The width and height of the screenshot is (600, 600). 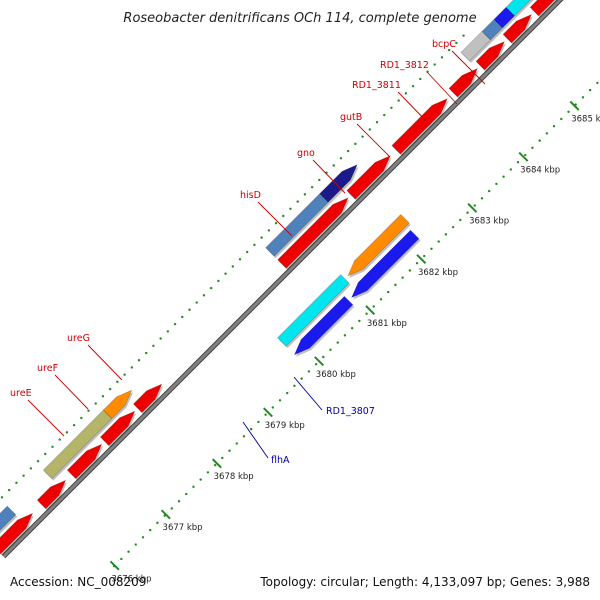 What do you see at coordinates (350, 411) in the screenshot?
I see `gene-label-rd1_3807: RD1_3807` at bounding box center [350, 411].